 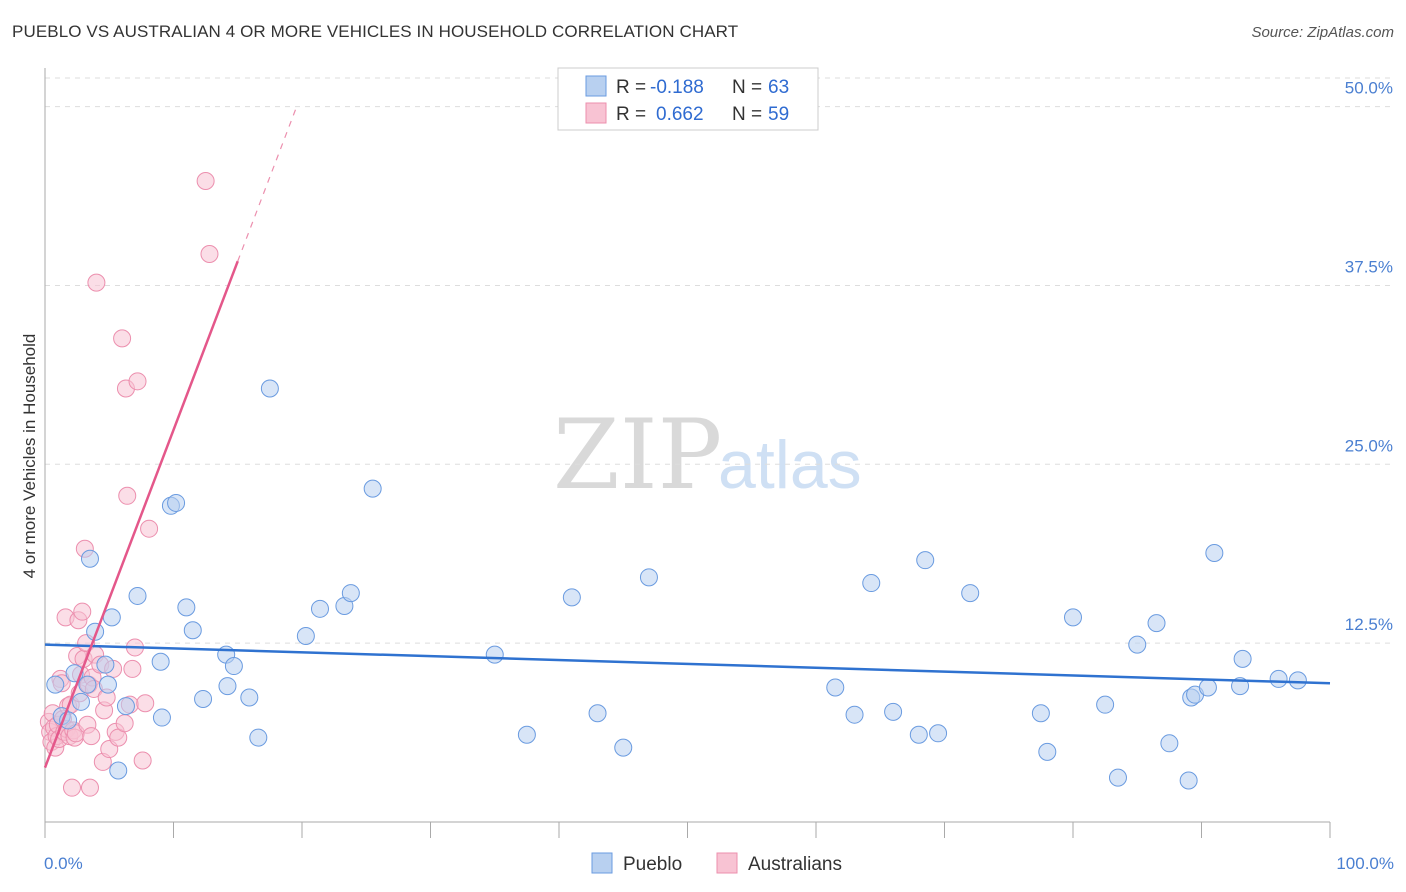 I want to click on legend-pueblo-n-label: N =, so click(x=747, y=87).